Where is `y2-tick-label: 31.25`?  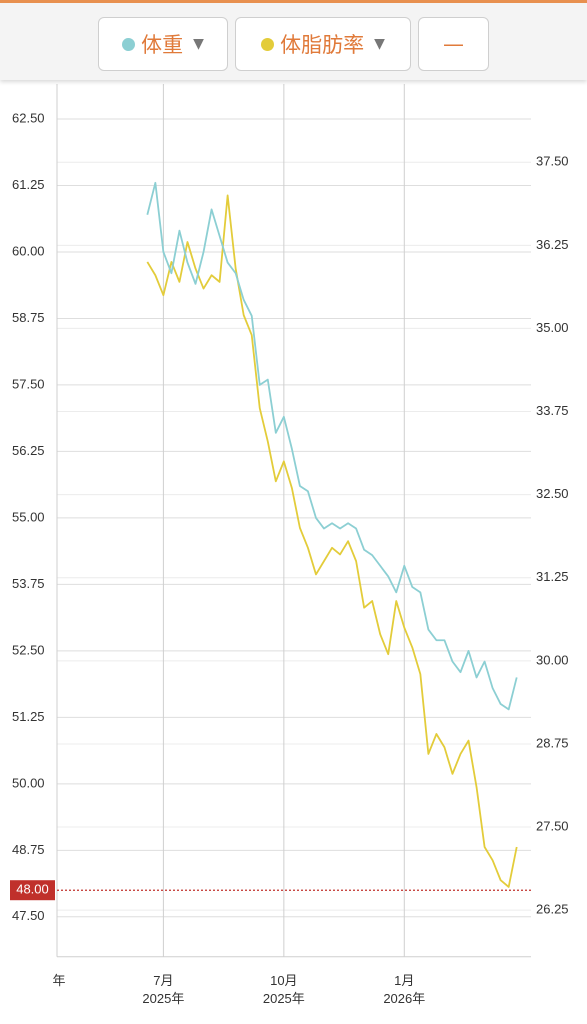
y2-tick-label: 31.25 is located at coordinates (552, 576).